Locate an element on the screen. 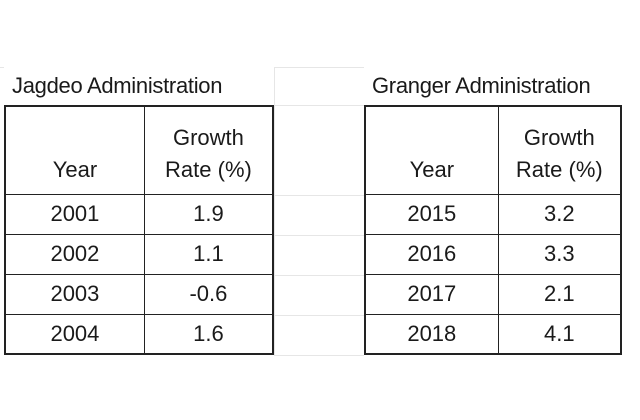 The image size is (640, 420). table-row: 2018 4.1 is located at coordinates (493, 334).